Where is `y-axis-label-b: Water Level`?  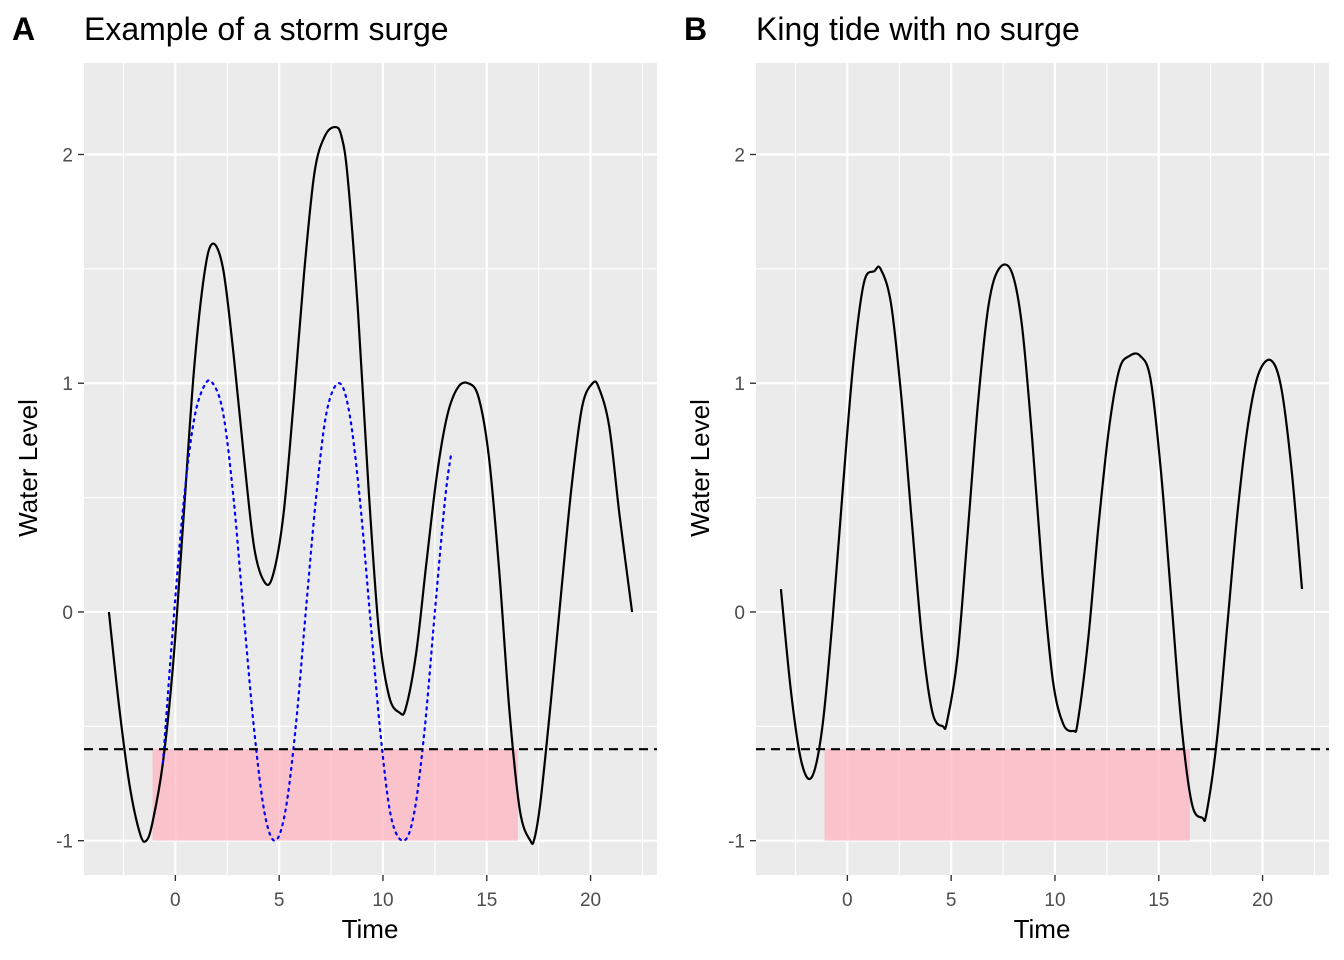 y-axis-label-b: Water Level is located at coordinates (700, 468).